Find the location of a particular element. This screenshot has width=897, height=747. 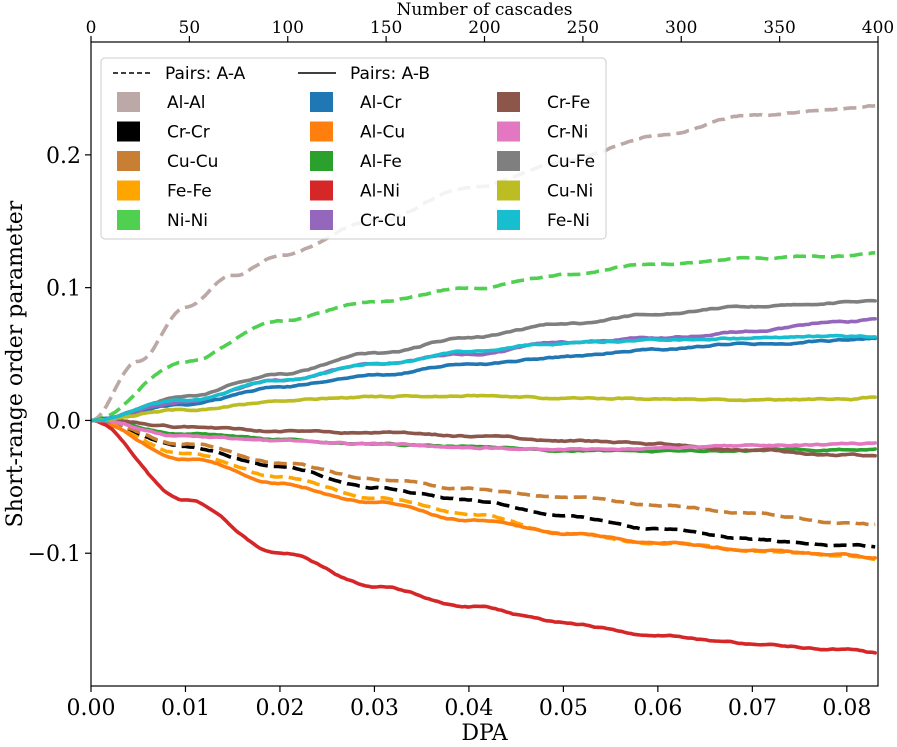

legend-swatch-al-fe is located at coordinates (321, 161).